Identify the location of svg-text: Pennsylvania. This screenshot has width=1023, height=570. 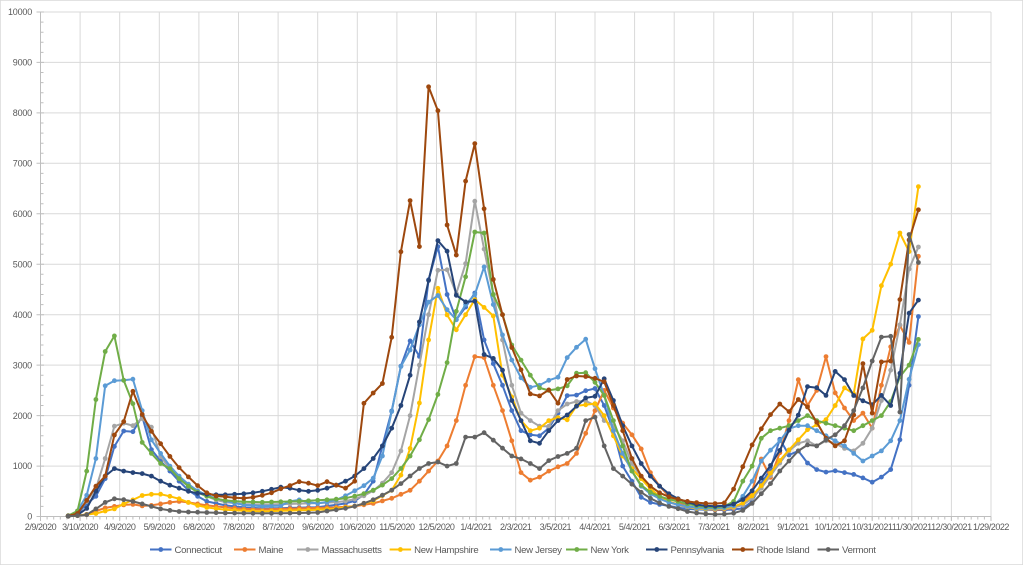
(698, 550).